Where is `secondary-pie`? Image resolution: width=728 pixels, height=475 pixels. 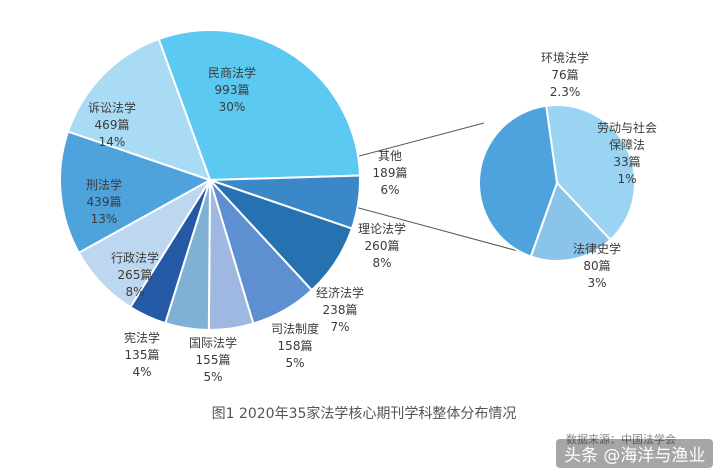
secondary-pie is located at coordinates (557, 183).